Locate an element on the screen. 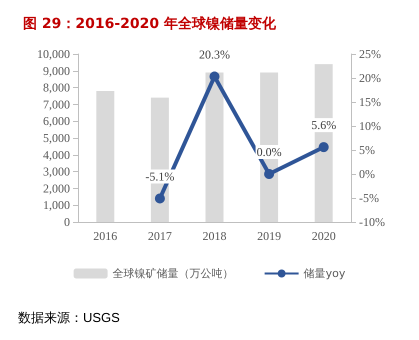 The width and height of the screenshot is (419, 340). x-tick-label: 2019 is located at coordinates (269, 236).